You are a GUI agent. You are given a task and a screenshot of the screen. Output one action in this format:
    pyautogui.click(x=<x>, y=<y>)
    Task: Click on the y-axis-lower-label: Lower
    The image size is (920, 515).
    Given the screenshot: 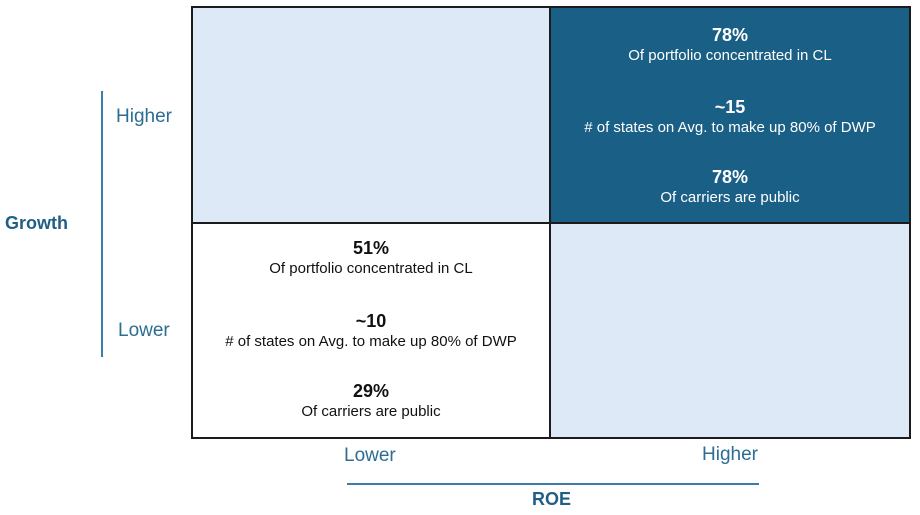 What is the action you would take?
    pyautogui.click(x=144, y=330)
    